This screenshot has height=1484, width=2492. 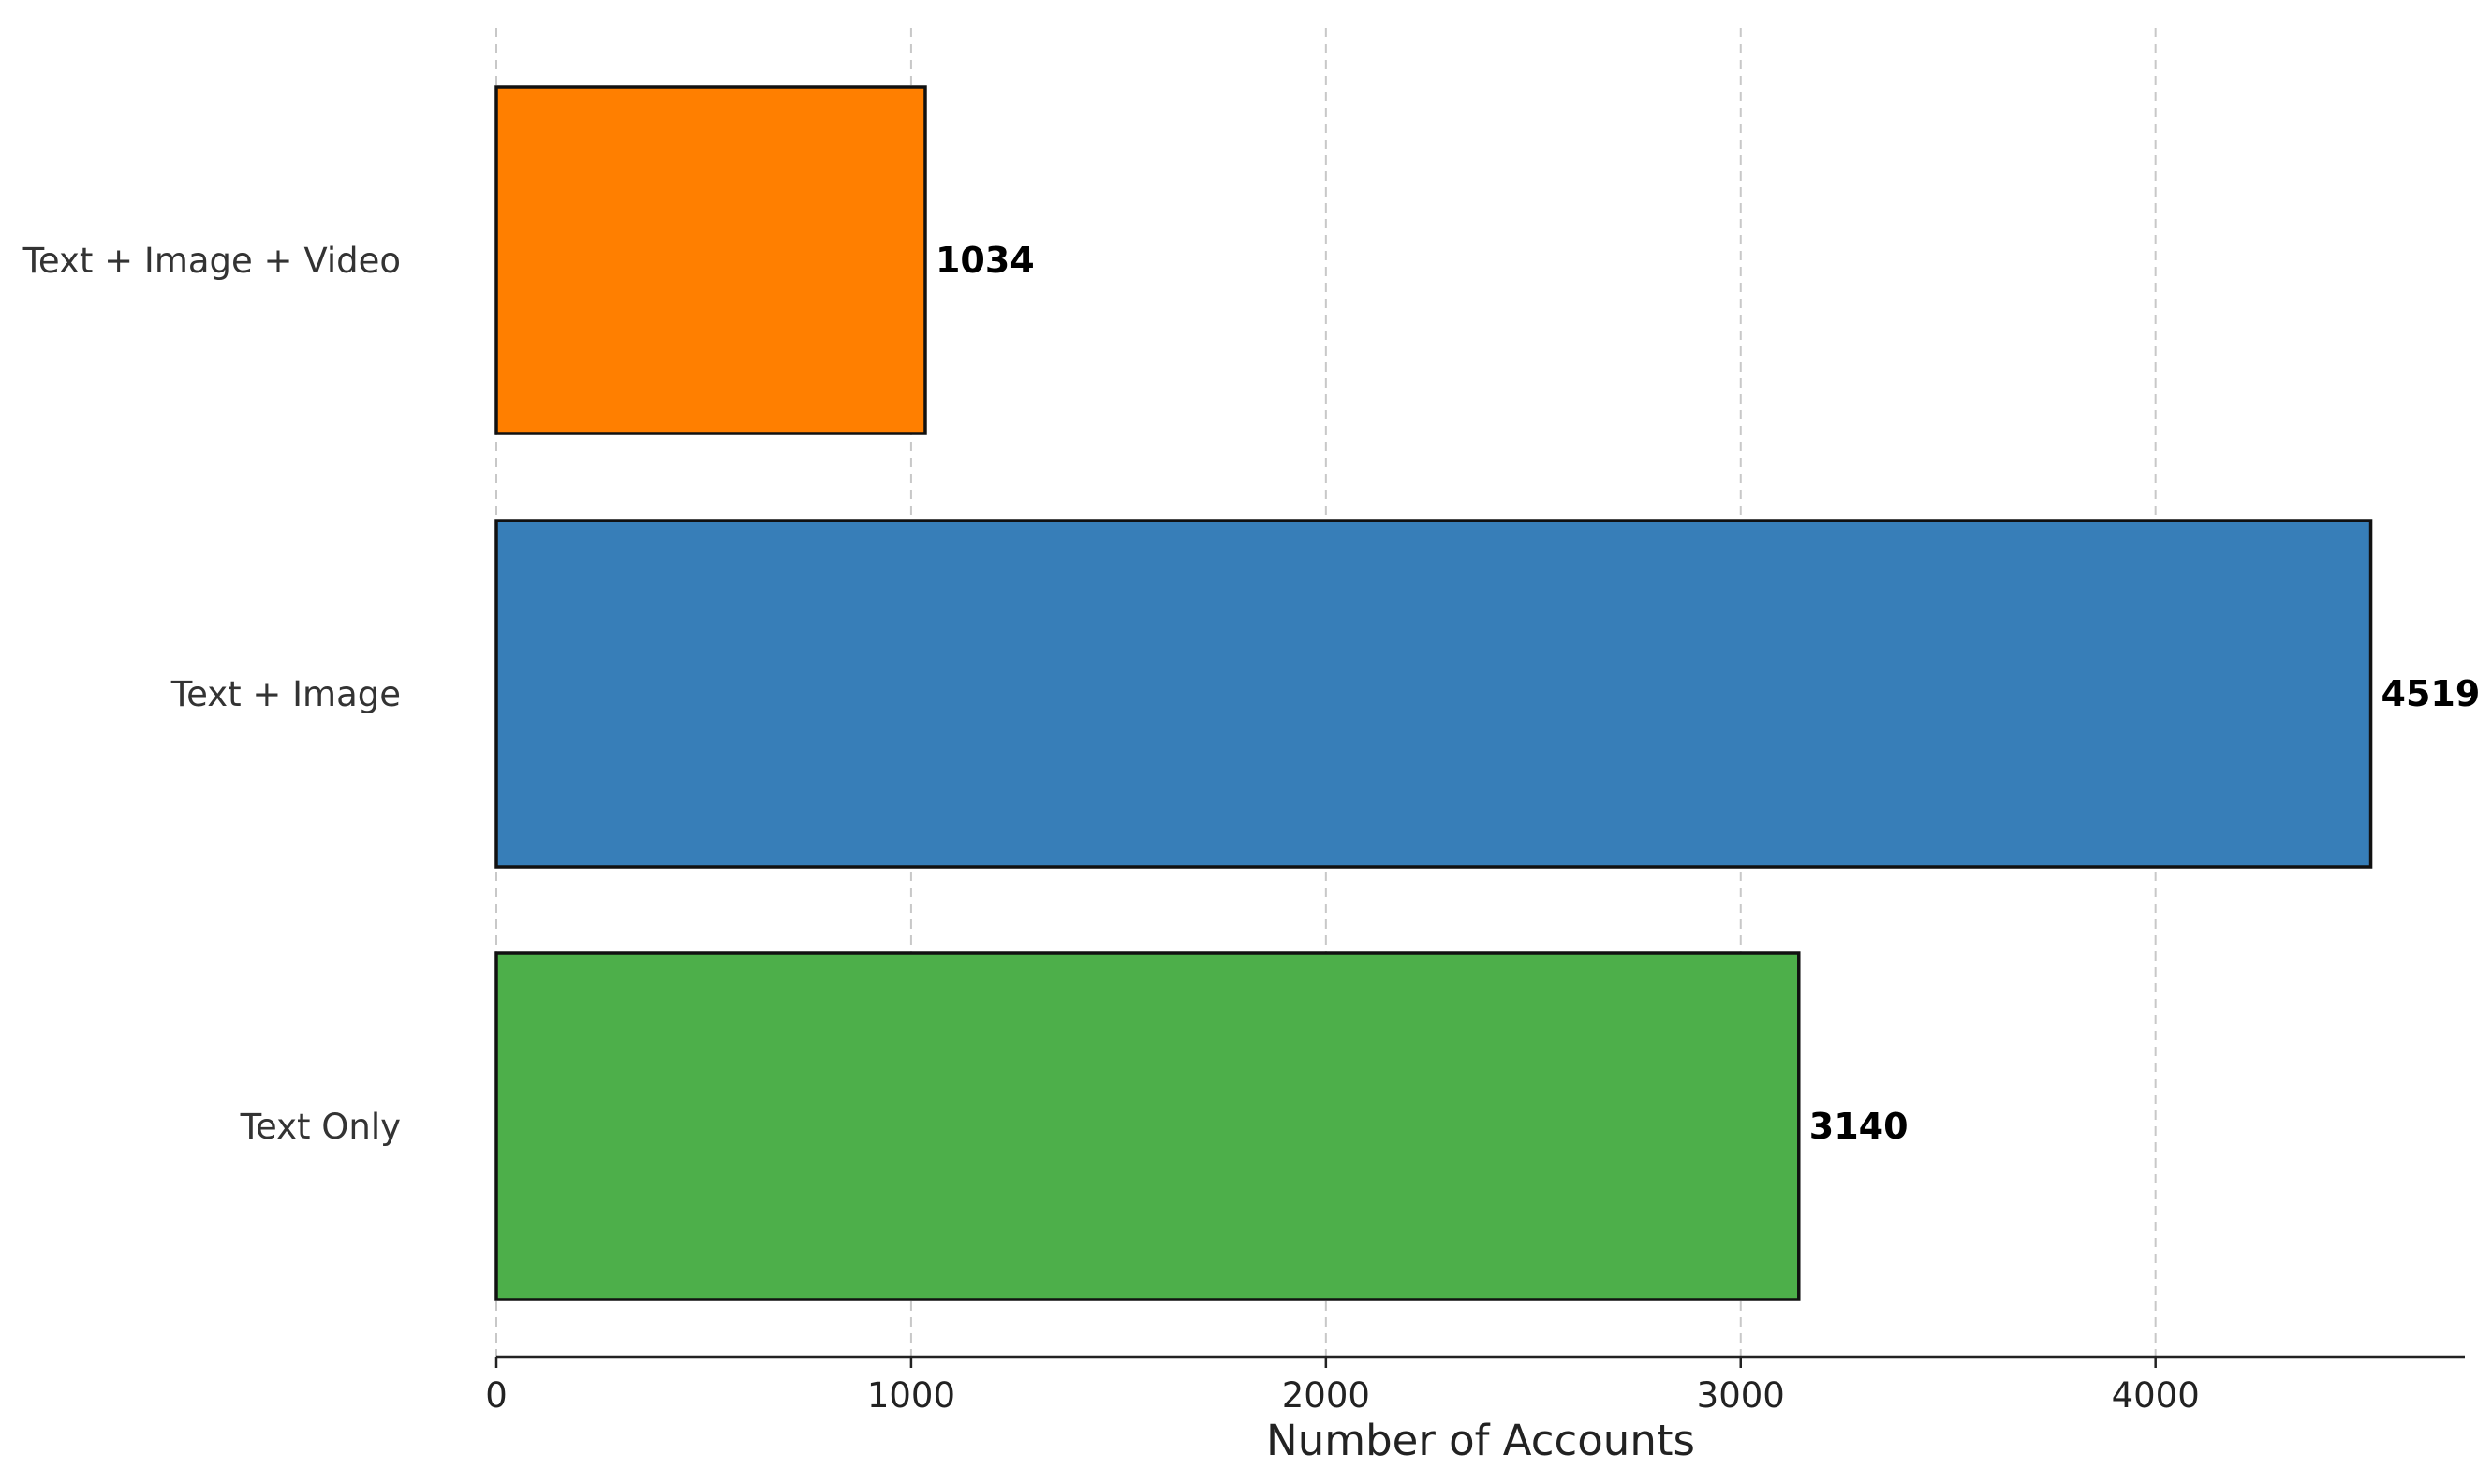 I want to click on category-label-text-image: Text + Image, so click(x=285, y=694).